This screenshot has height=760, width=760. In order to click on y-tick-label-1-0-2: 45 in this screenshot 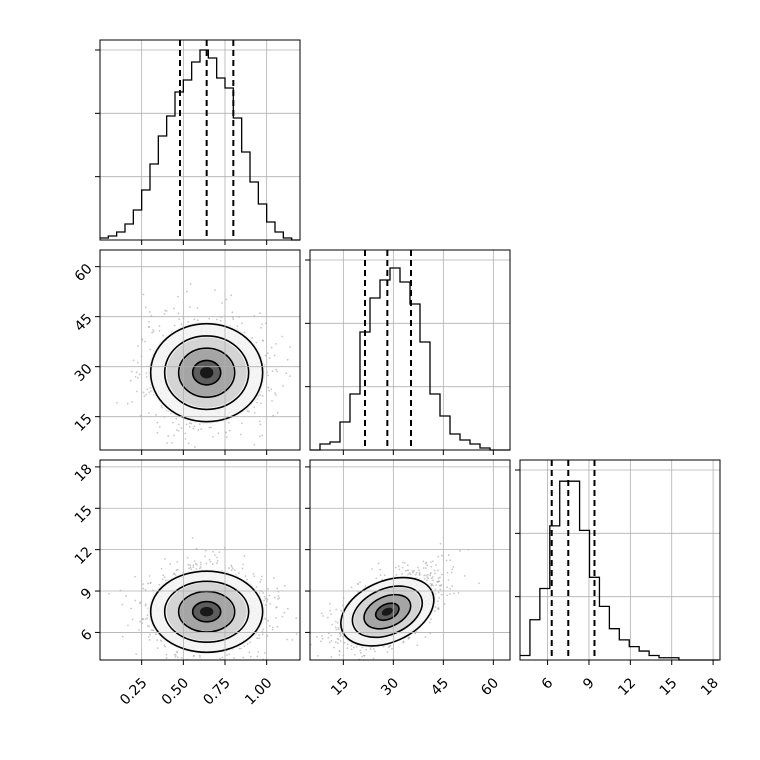, I will do `click(84, 323)`.